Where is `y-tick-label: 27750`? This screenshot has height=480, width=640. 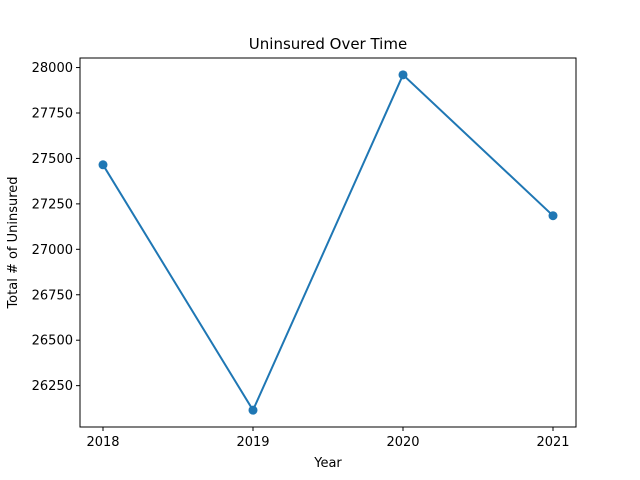
y-tick-label: 27750 is located at coordinates (52, 113).